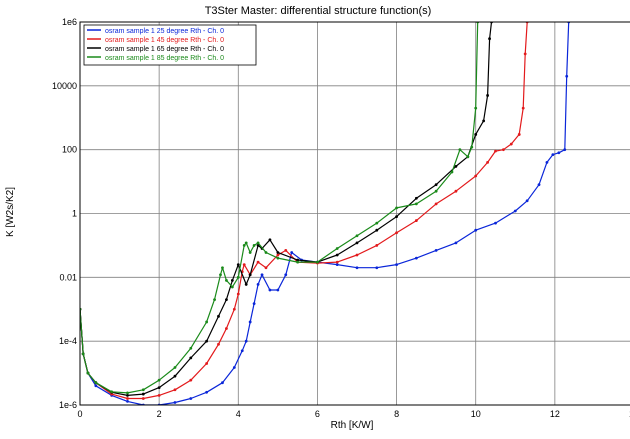 This screenshot has width=630, height=439. I want to click on y-tick-label: 1e-4, so click(68, 341).